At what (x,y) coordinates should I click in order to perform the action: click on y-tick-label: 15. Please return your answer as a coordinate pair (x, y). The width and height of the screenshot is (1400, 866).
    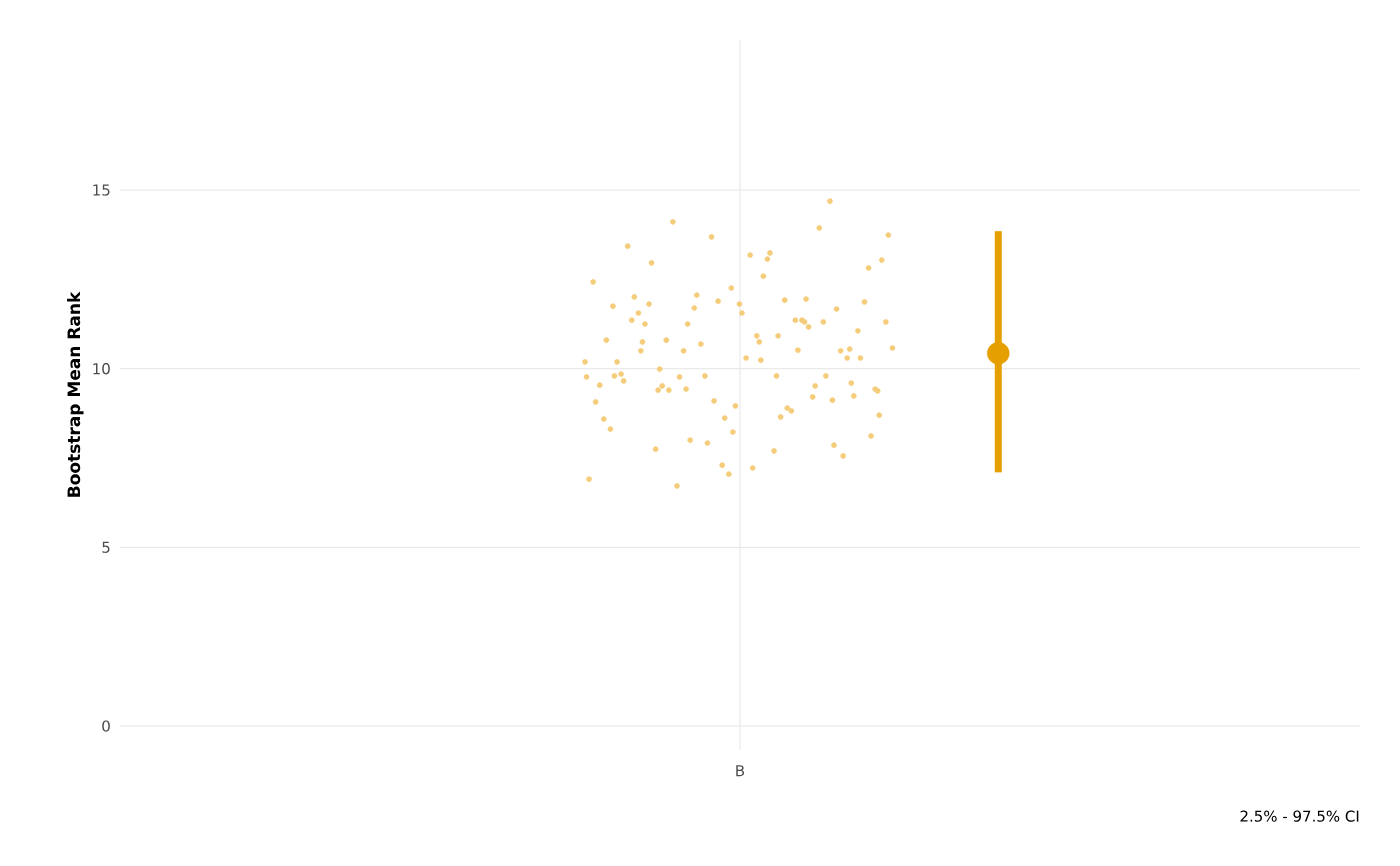
    Looking at the image, I should click on (101, 190).